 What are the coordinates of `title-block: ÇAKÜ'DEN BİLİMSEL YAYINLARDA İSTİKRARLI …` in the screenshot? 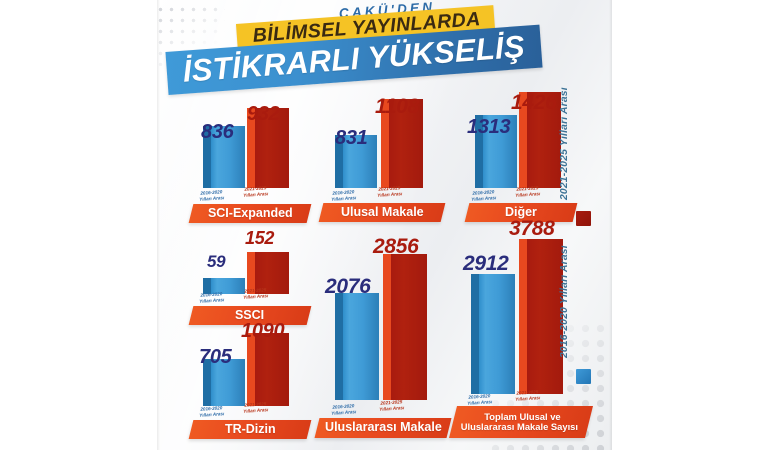 It's located at (384, 48).